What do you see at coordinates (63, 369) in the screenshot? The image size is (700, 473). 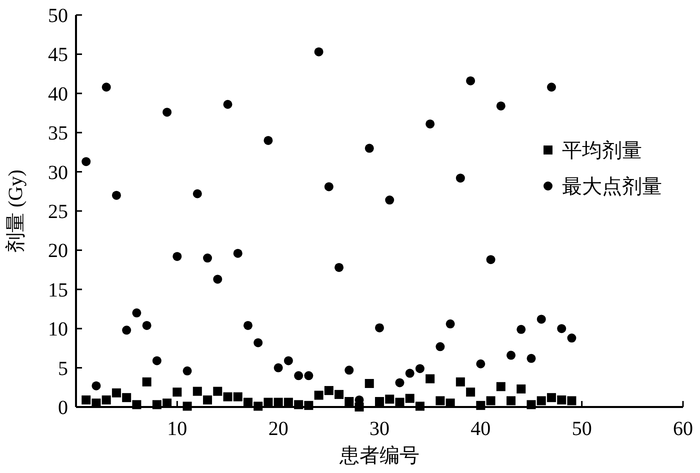 I see `y-tick-label: 5` at bounding box center [63, 369].